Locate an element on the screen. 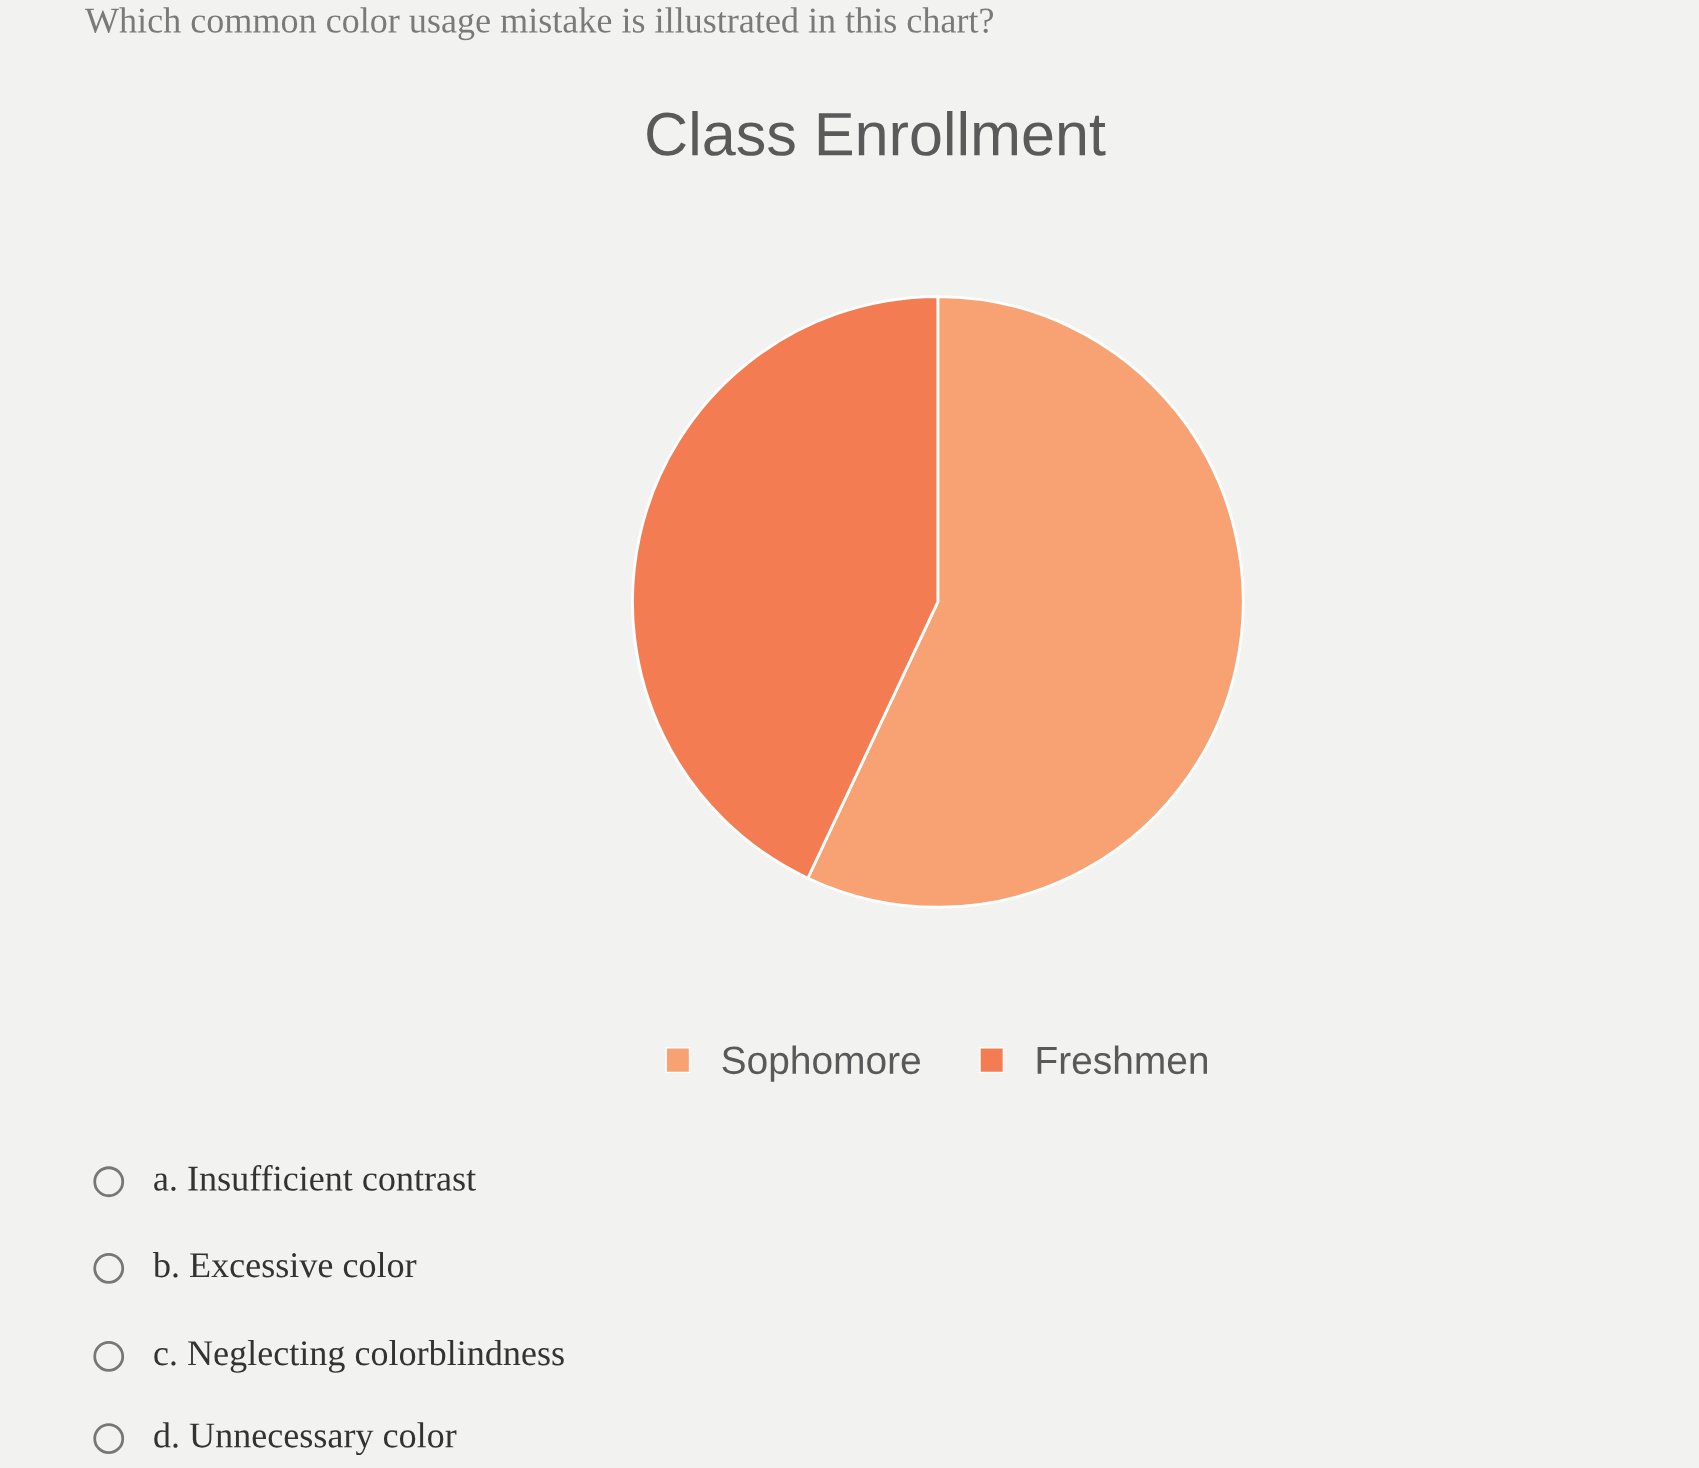 This screenshot has height=1468, width=1699. legend-label: Sophomore is located at coordinates (821, 1063).